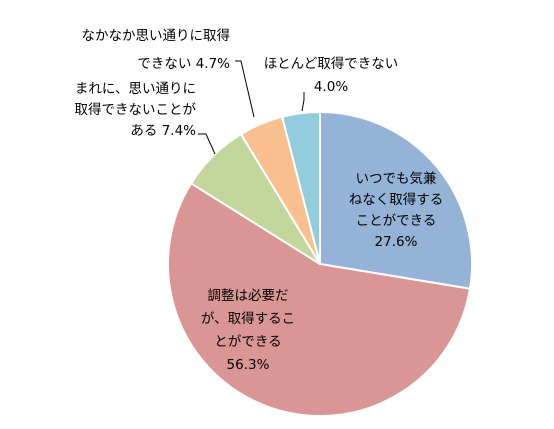  What do you see at coordinates (135, 89) in the screenshot?
I see `slice-label-line: まれに、思い通りに` at bounding box center [135, 89].